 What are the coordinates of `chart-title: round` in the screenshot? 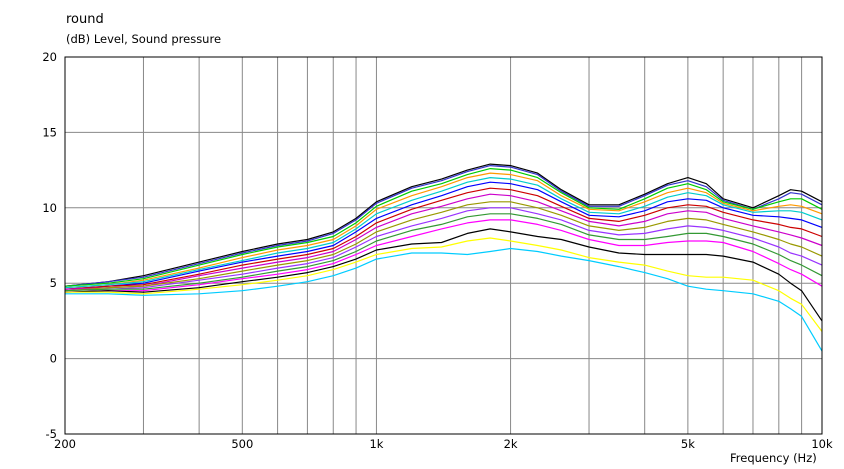 It's located at (85, 19).